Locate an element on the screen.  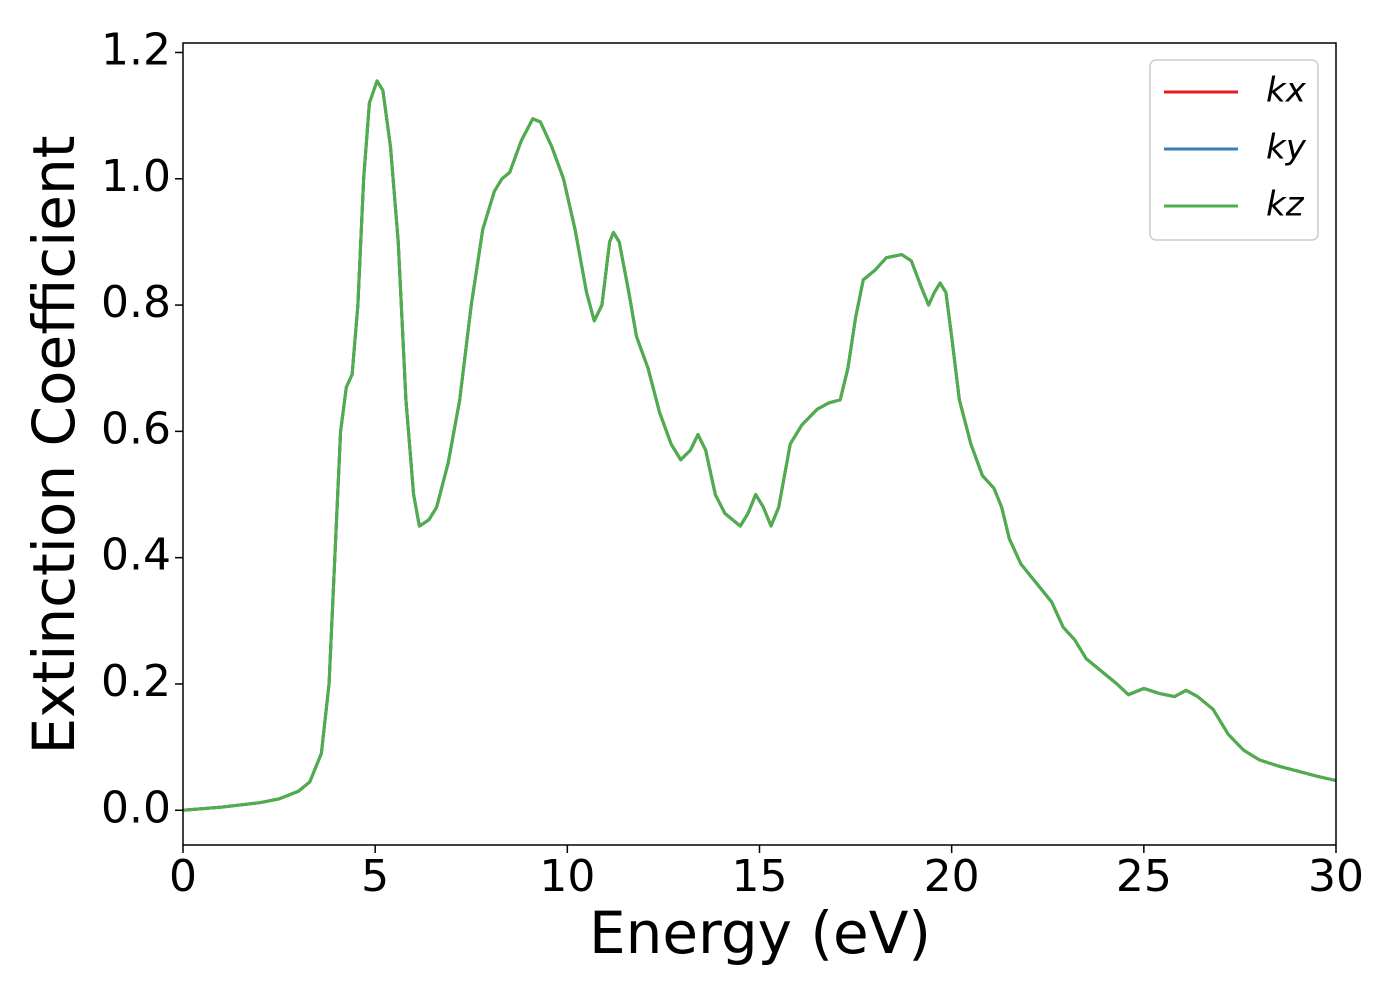
x-tick-label: 15 is located at coordinates (760, 876).